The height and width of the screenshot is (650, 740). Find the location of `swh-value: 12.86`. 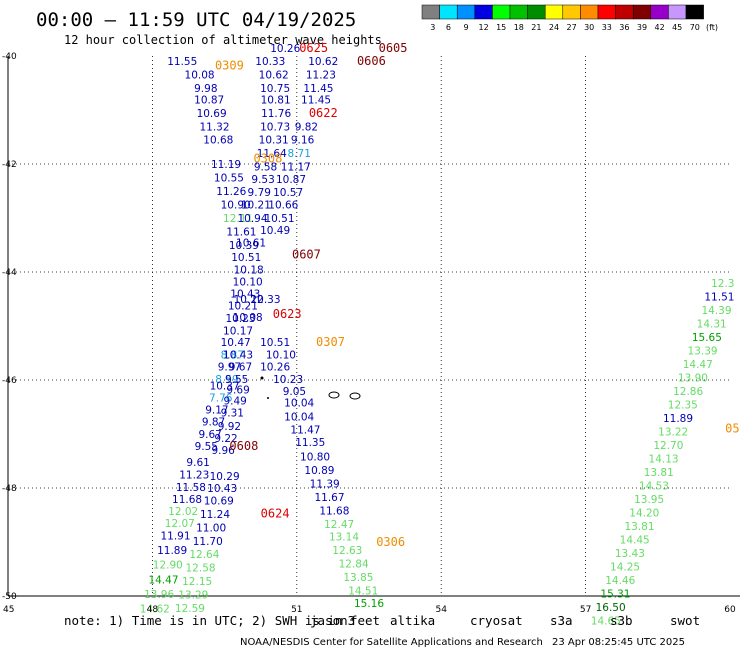

swh-value: 12.86 is located at coordinates (688, 392).